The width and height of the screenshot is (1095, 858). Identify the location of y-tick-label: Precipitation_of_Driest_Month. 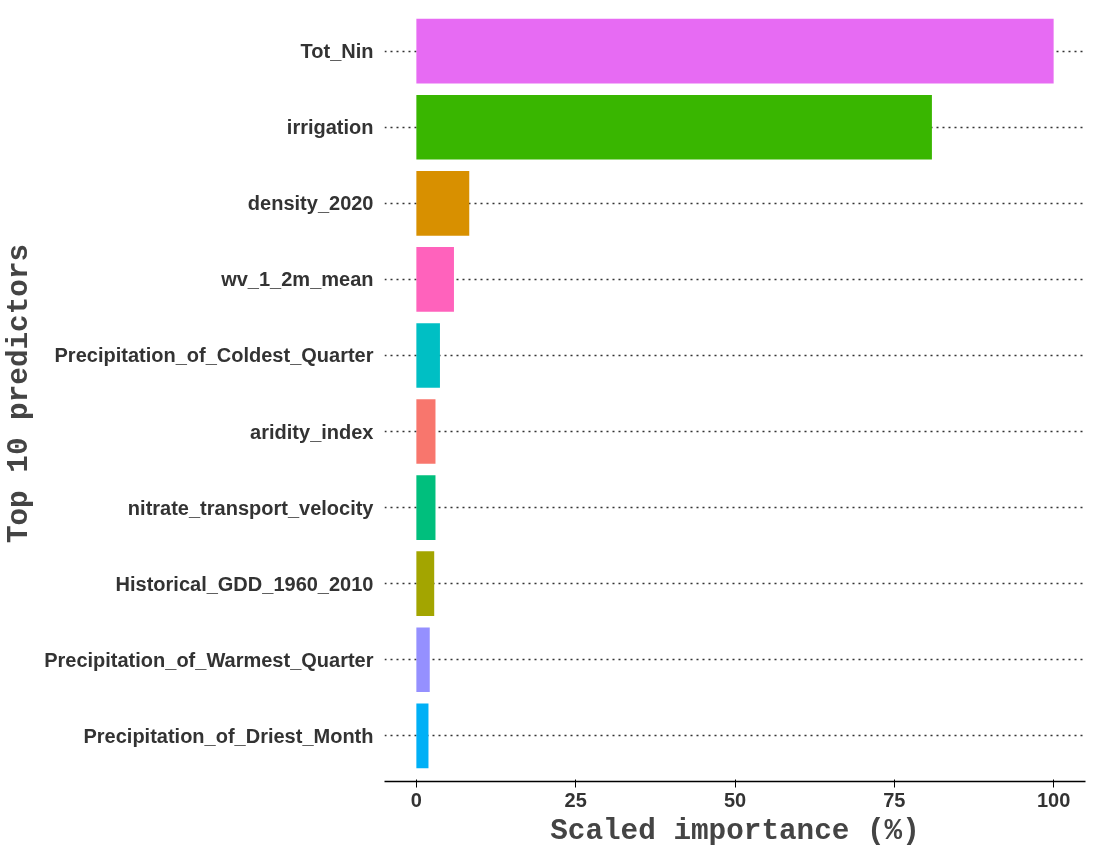
(228, 735).